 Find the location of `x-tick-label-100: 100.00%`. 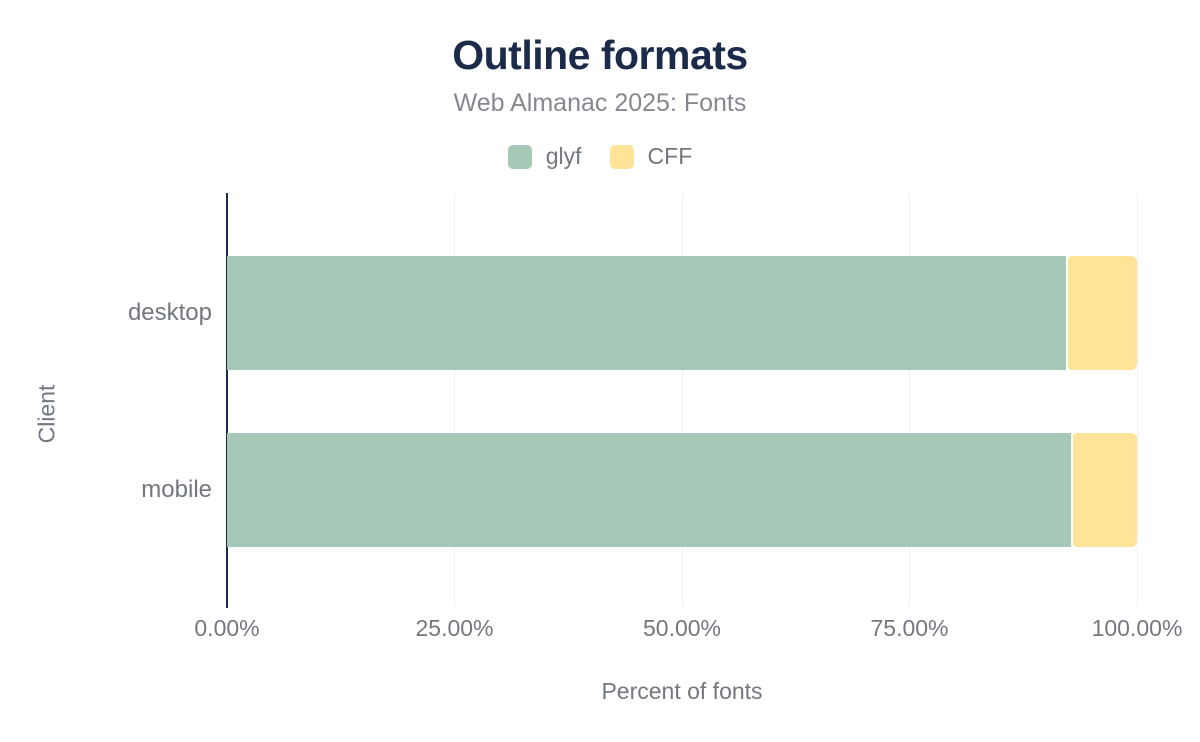

x-tick-label-100: 100.00% is located at coordinates (1137, 628).